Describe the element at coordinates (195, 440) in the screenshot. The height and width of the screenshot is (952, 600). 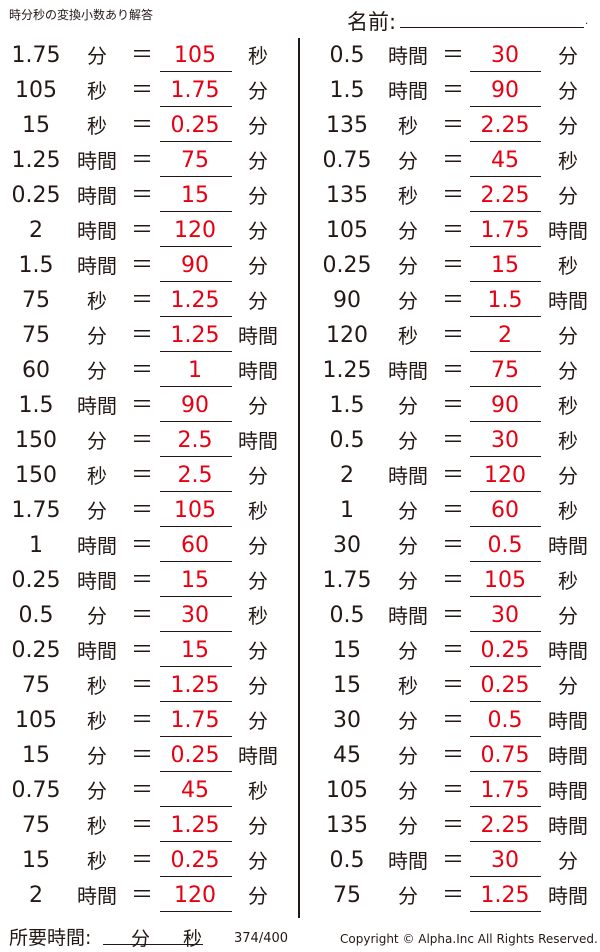
I see `answer-value: 2.5` at that location.